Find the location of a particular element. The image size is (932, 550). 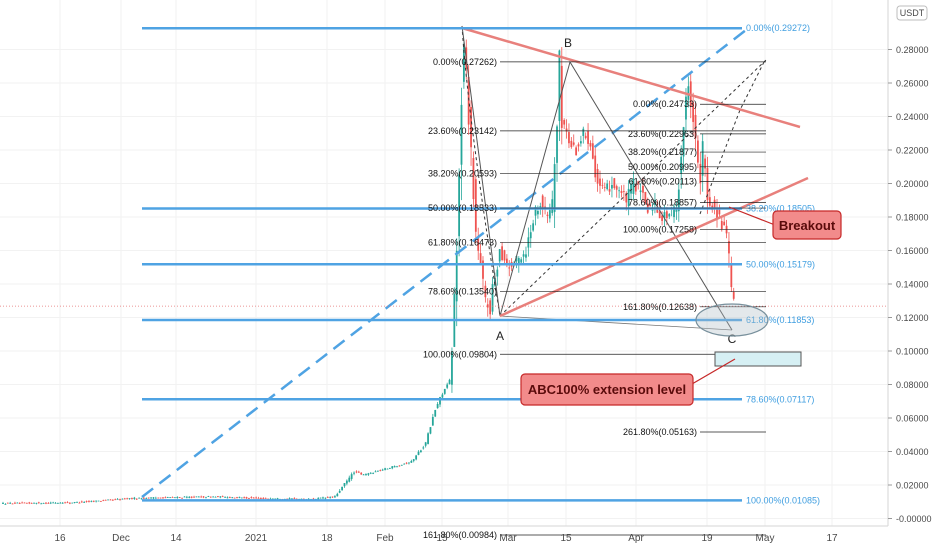

x-tick-label-2: 14 is located at coordinates (176, 538).